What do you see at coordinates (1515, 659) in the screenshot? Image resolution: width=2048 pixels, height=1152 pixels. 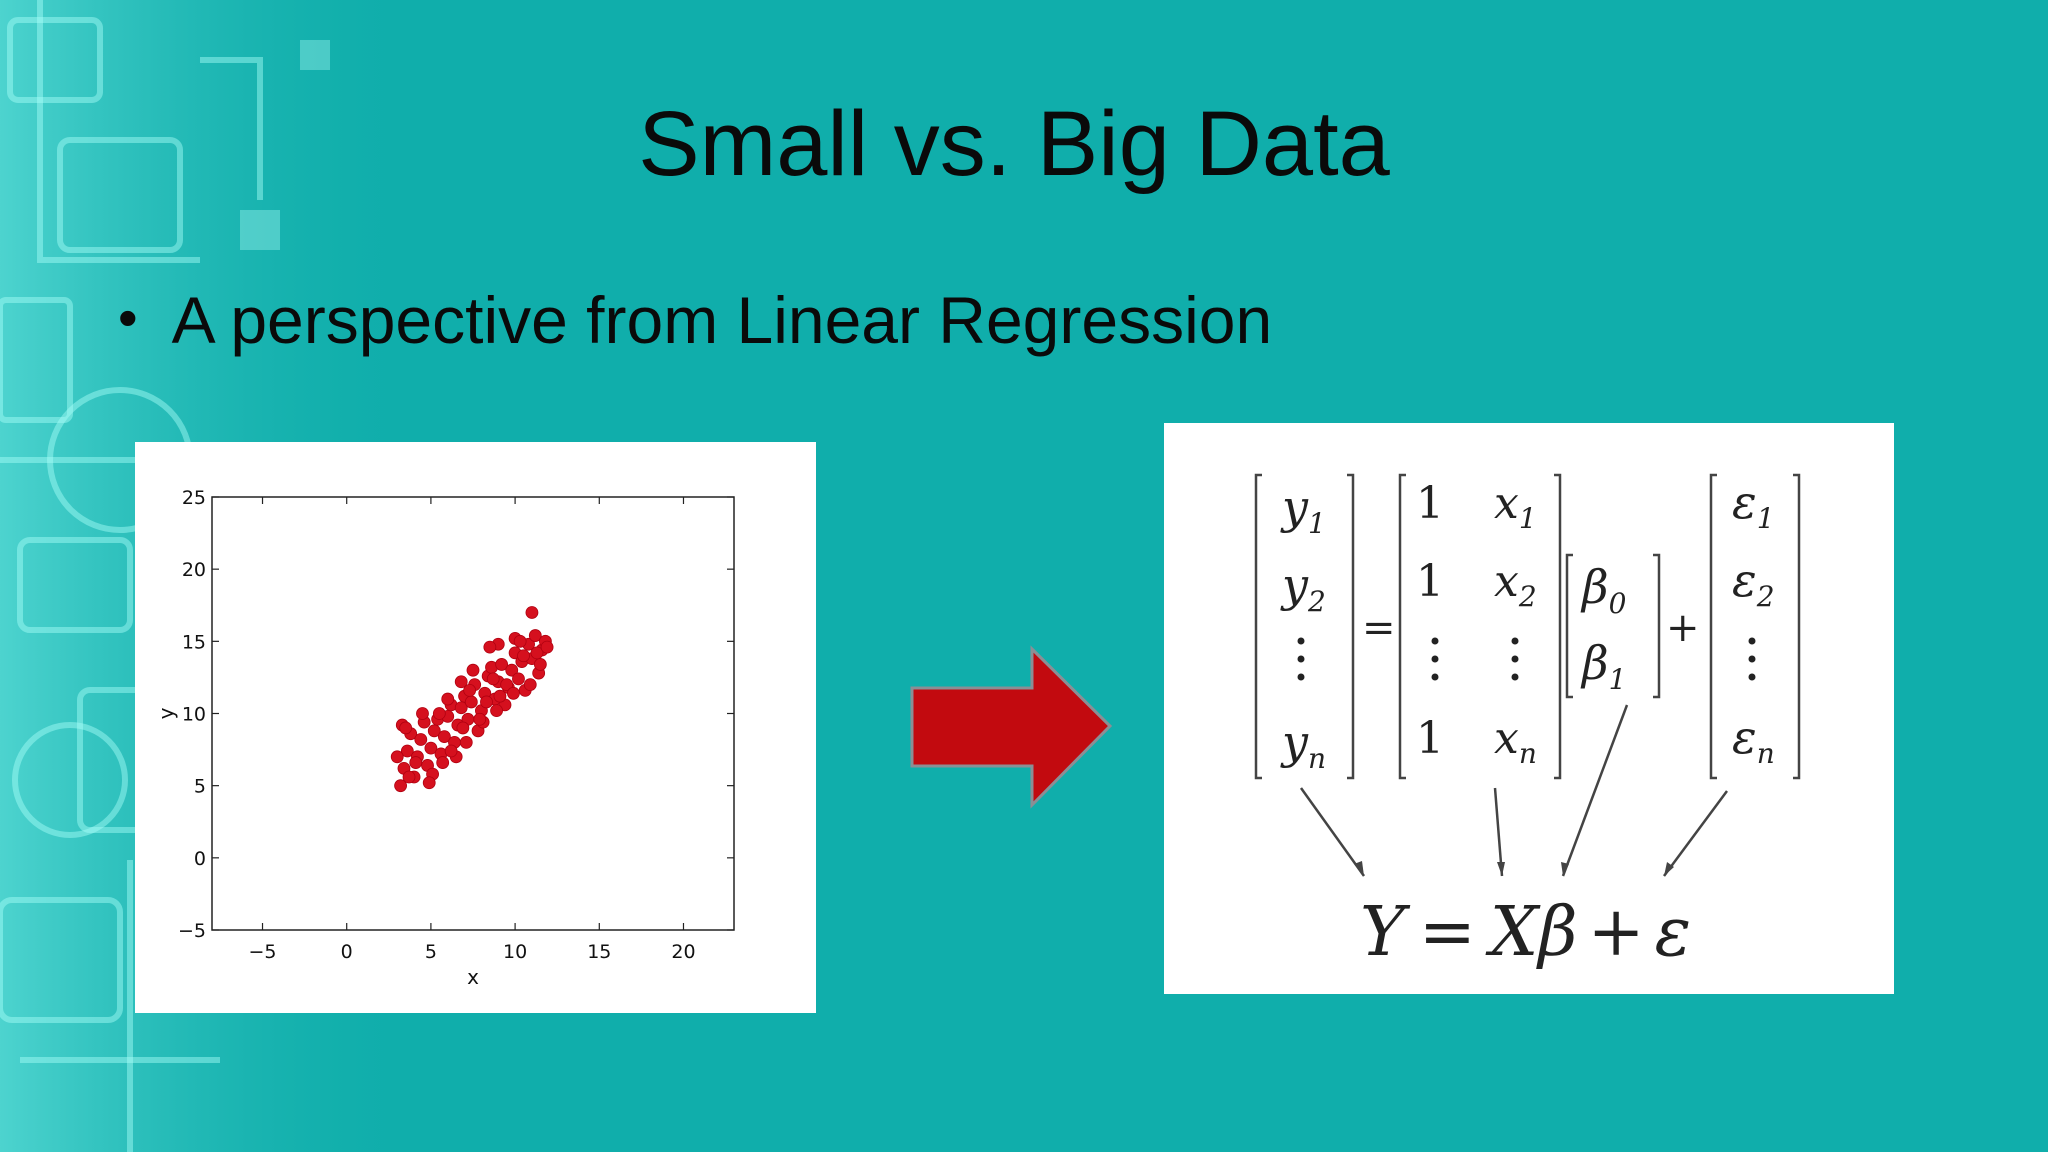 I see `x-column-dots` at bounding box center [1515, 659].